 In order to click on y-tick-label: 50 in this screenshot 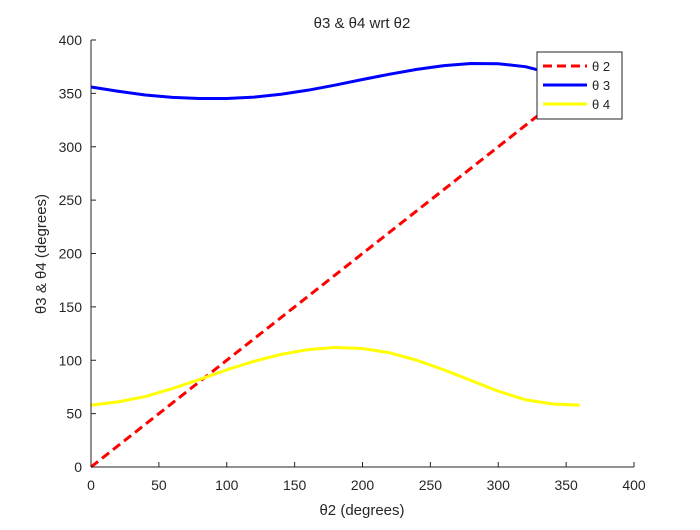, I will do `click(74, 414)`.